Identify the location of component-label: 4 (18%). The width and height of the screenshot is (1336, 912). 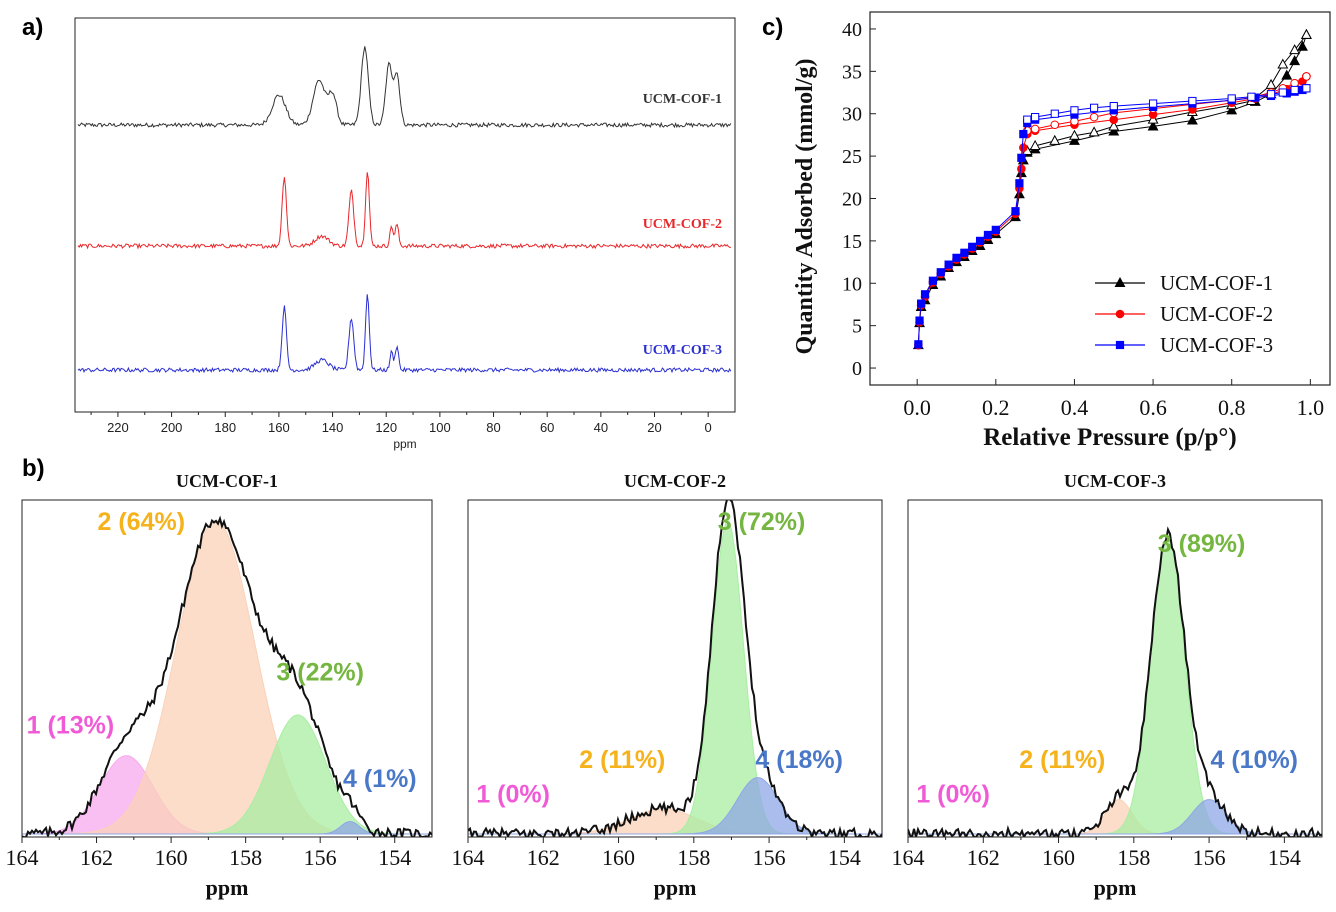
(799, 760).